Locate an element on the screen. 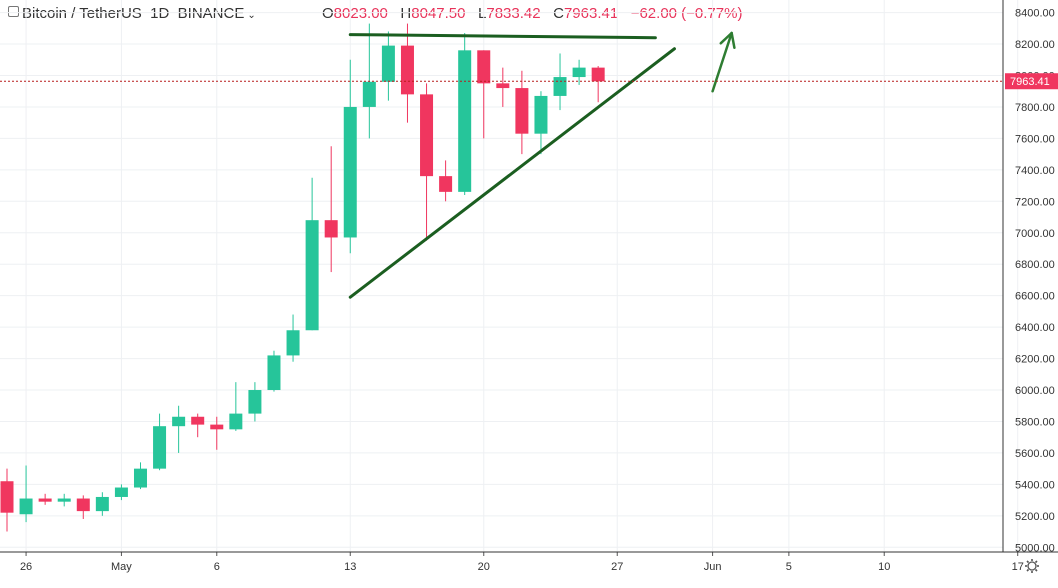 The height and width of the screenshot is (588, 1058). interval-label: 1D is located at coordinates (160, 13).